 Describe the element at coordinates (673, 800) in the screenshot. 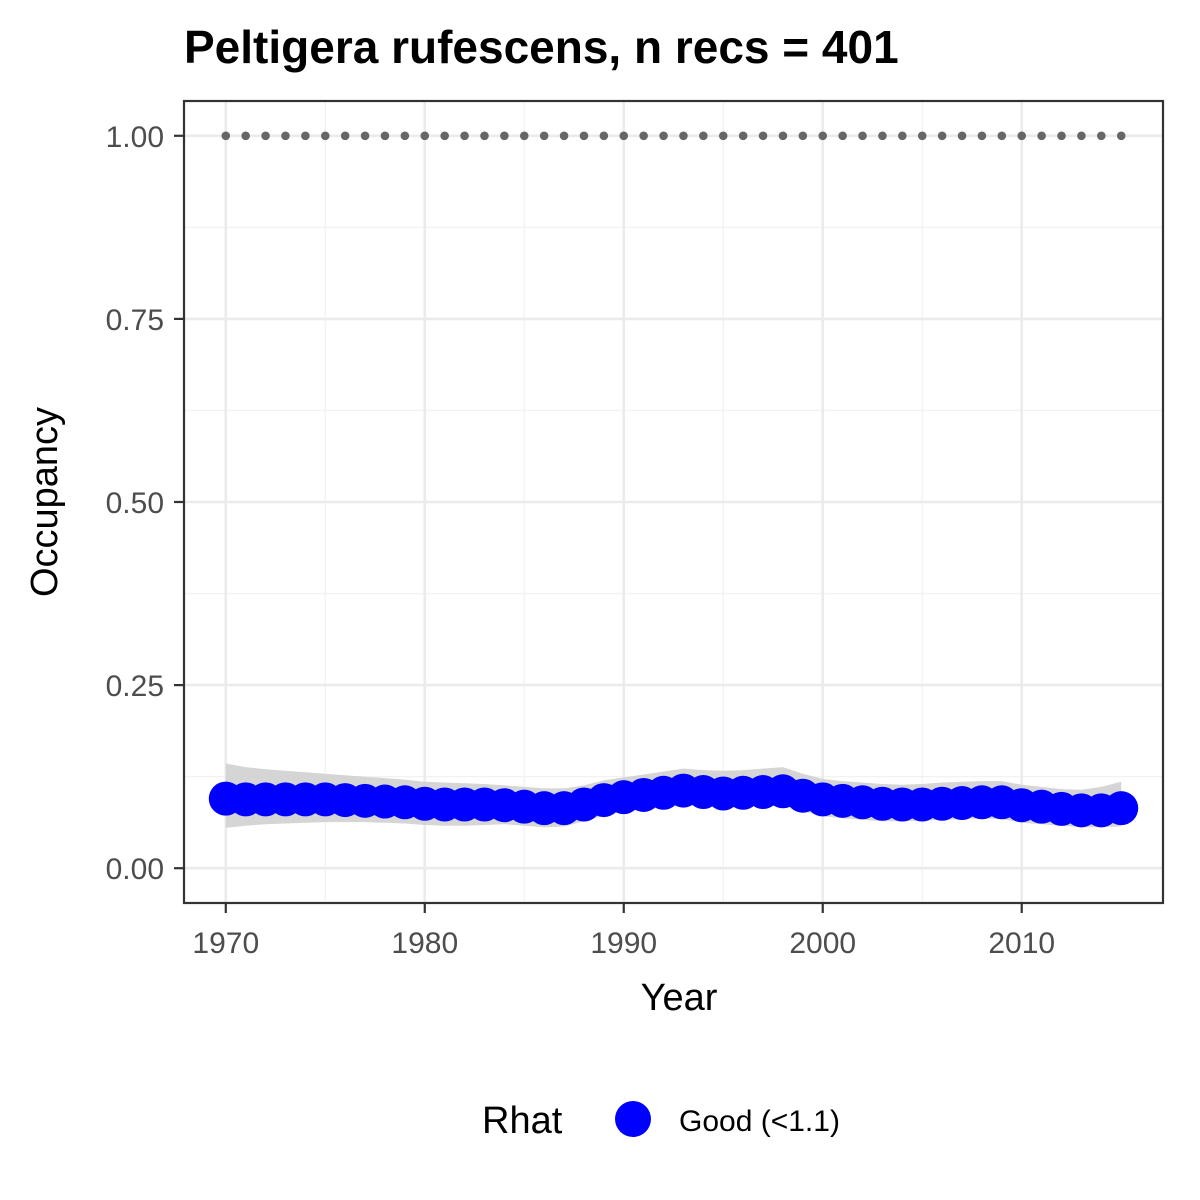

I see `occupancy-points` at that location.